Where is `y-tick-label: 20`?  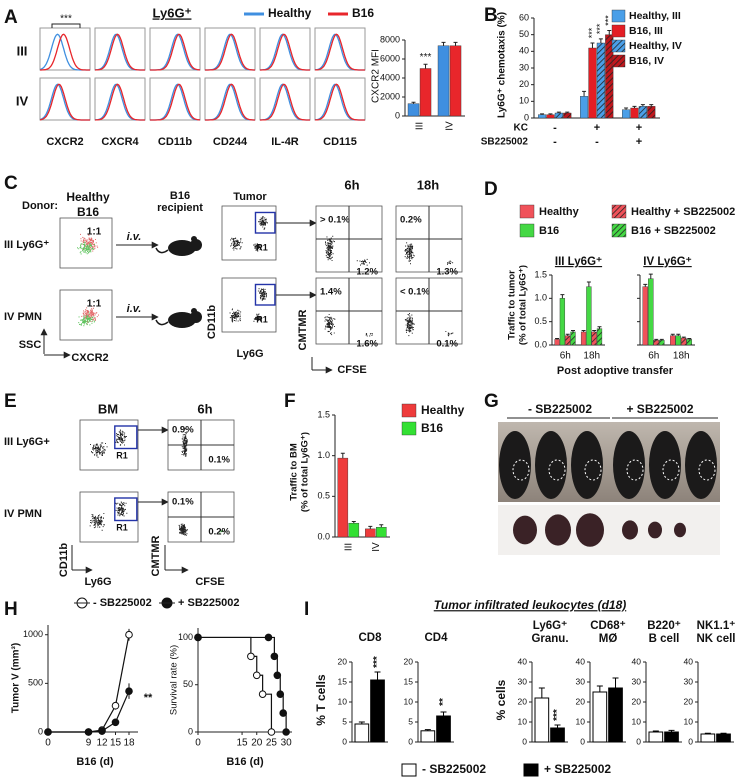 y-tick-label: 20 is located at coordinates (689, 701).